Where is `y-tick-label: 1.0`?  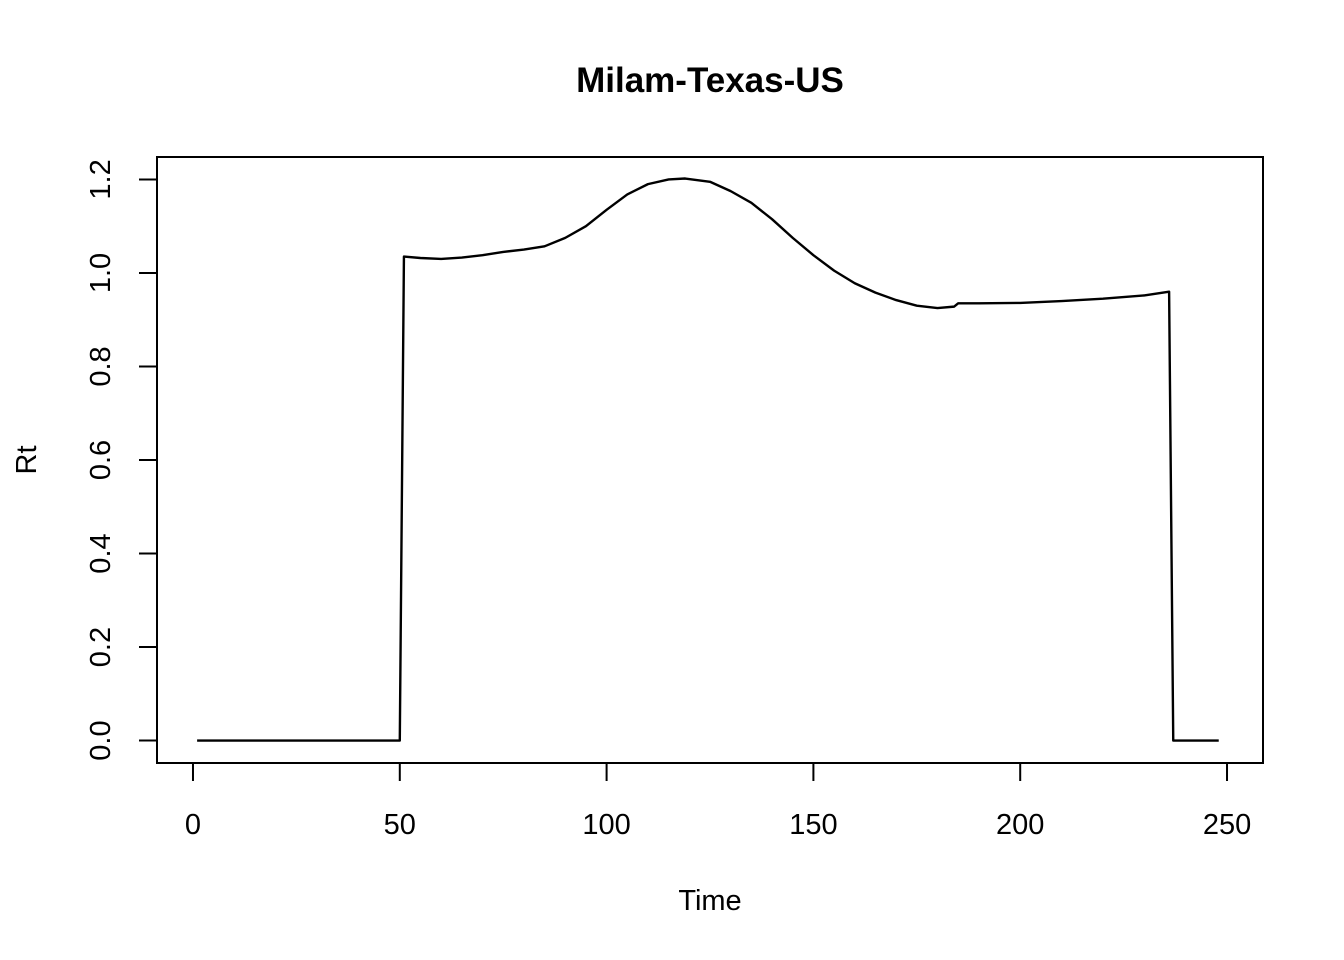 y-tick-label: 1.0 is located at coordinates (101, 273).